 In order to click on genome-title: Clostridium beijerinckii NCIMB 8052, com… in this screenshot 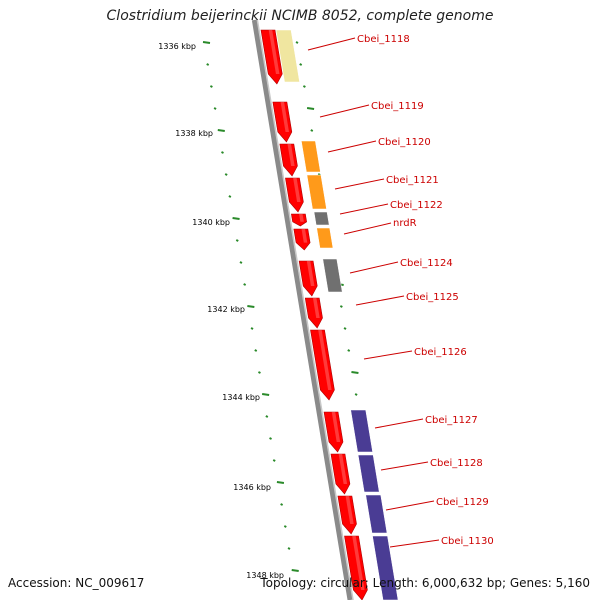, I will do `click(300, 16)`.